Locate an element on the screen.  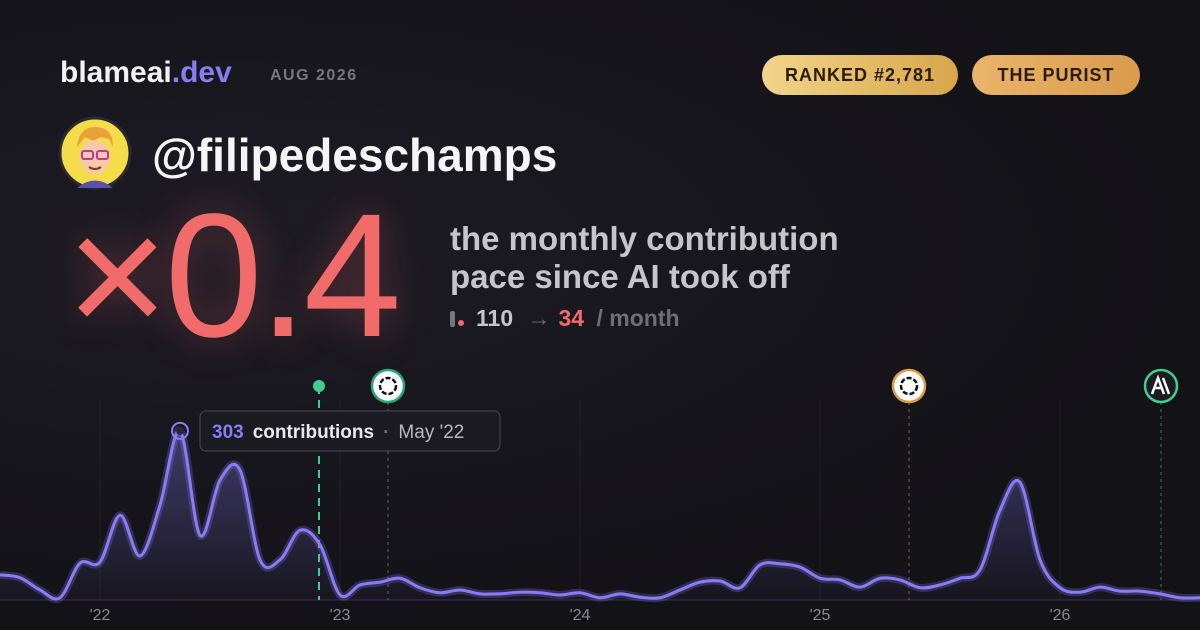
pace-line: 110 → 34 / month is located at coordinates (565, 318).